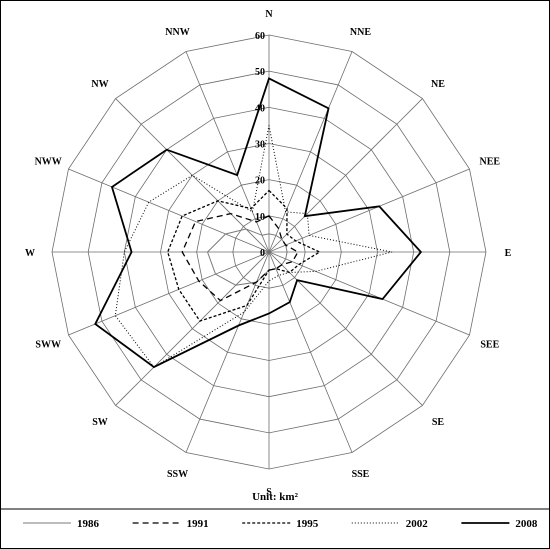 This screenshot has height=549, width=550. Describe the element at coordinates (260, 108) in the screenshot. I see `radial-tick-label: 40` at that location.